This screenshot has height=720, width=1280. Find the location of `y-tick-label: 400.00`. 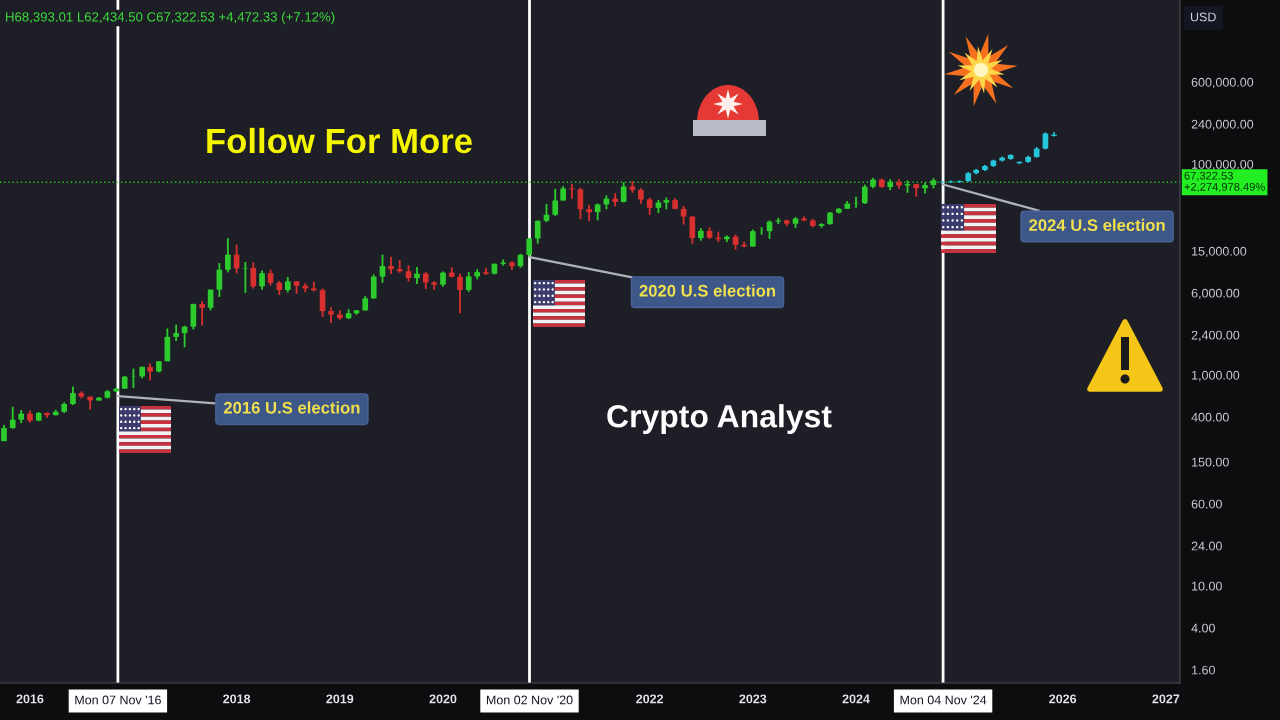

y-tick-label: 400.00 is located at coordinates (1210, 417).